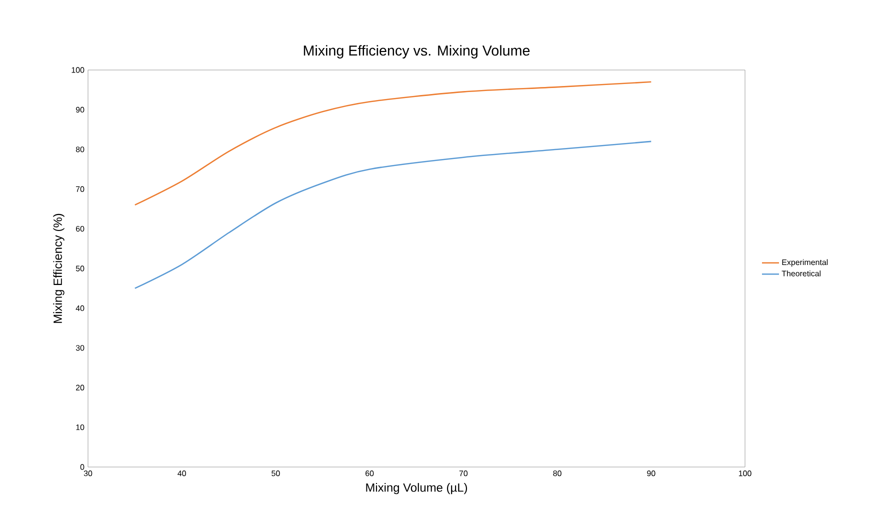 This screenshot has width=878, height=530. I want to click on x-axis-title: Mixing Volume (µL), so click(417, 488).